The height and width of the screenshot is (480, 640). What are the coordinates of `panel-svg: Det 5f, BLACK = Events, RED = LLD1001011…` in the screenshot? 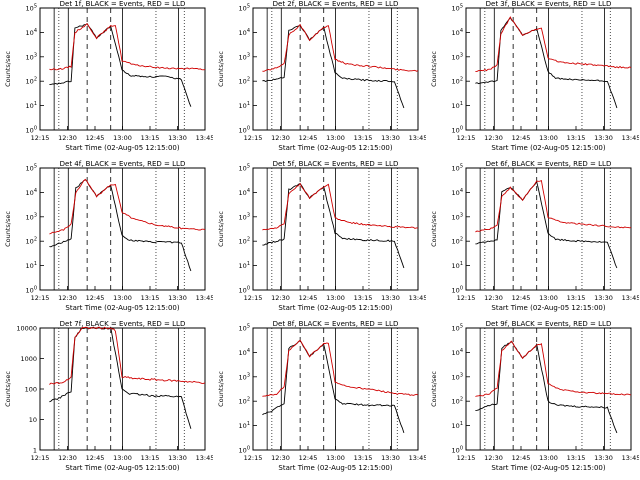 It's located at (321, 236).